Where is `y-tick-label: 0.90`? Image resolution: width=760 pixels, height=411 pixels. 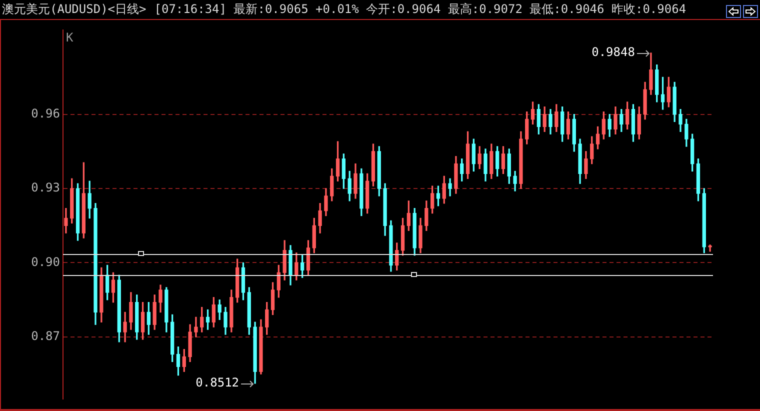 y-tick-label: 0.90 is located at coordinates (45, 261).